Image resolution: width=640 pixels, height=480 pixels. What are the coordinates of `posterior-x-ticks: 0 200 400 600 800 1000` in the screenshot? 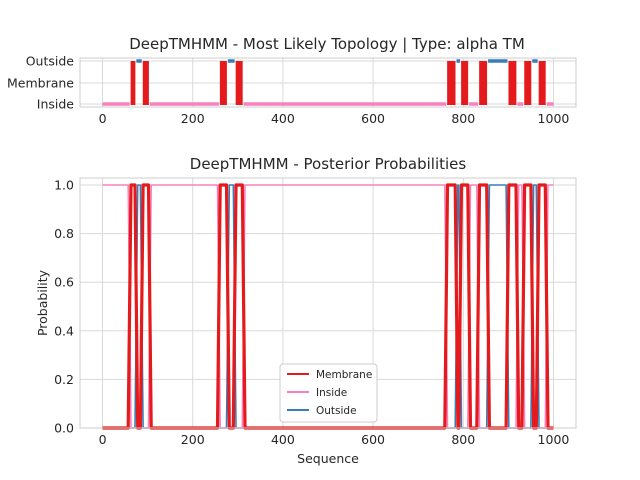 It's located at (334, 439).